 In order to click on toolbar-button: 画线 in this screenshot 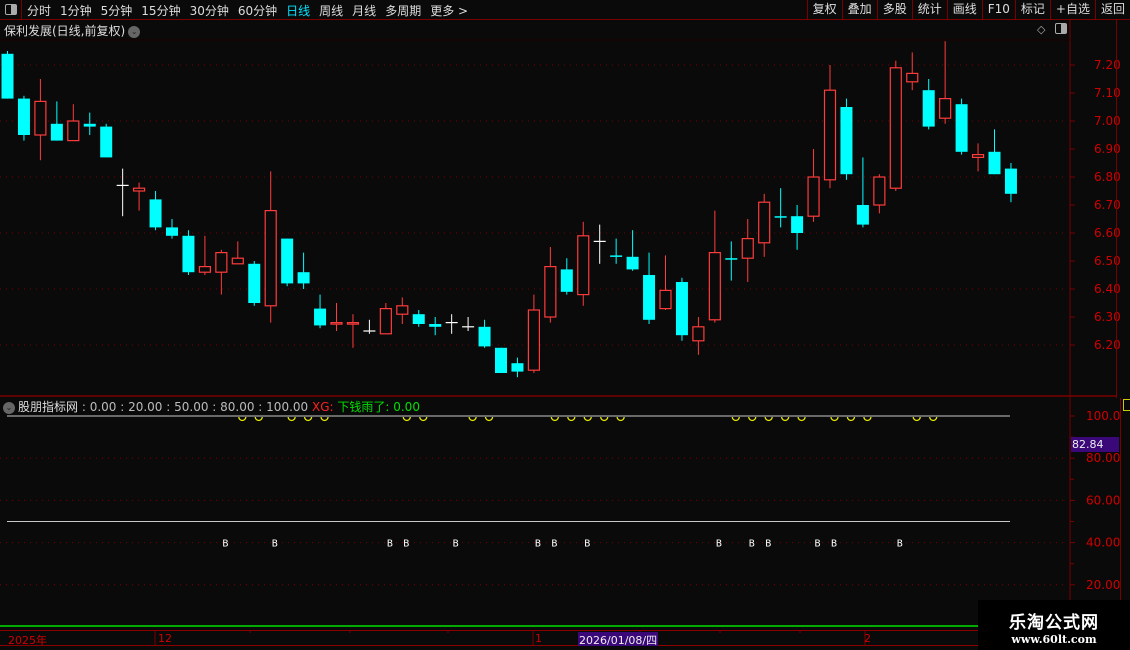, I will do `click(964, 10)`.